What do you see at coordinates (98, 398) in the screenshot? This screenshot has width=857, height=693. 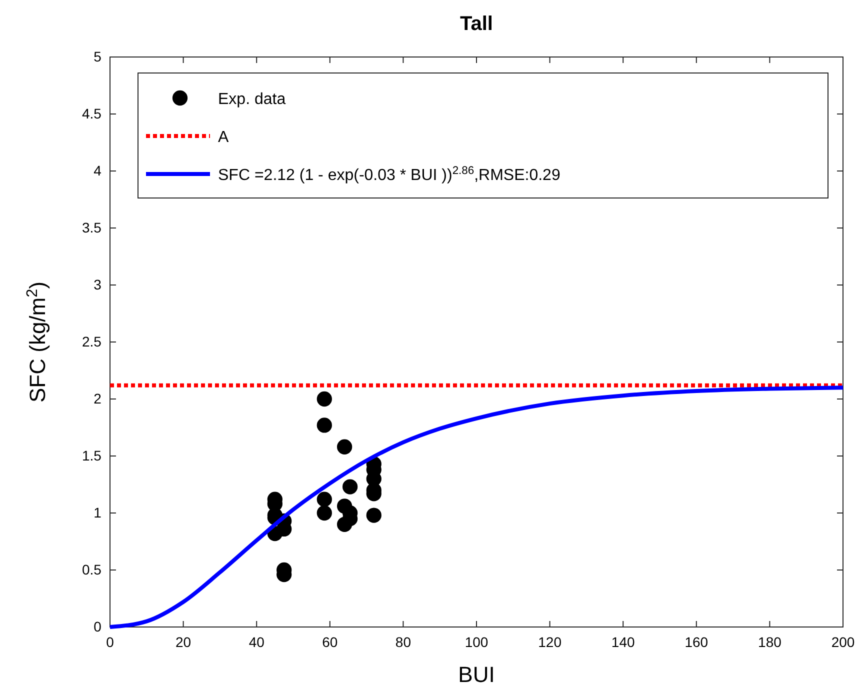 I see `y-tick-label: 2` at bounding box center [98, 398].